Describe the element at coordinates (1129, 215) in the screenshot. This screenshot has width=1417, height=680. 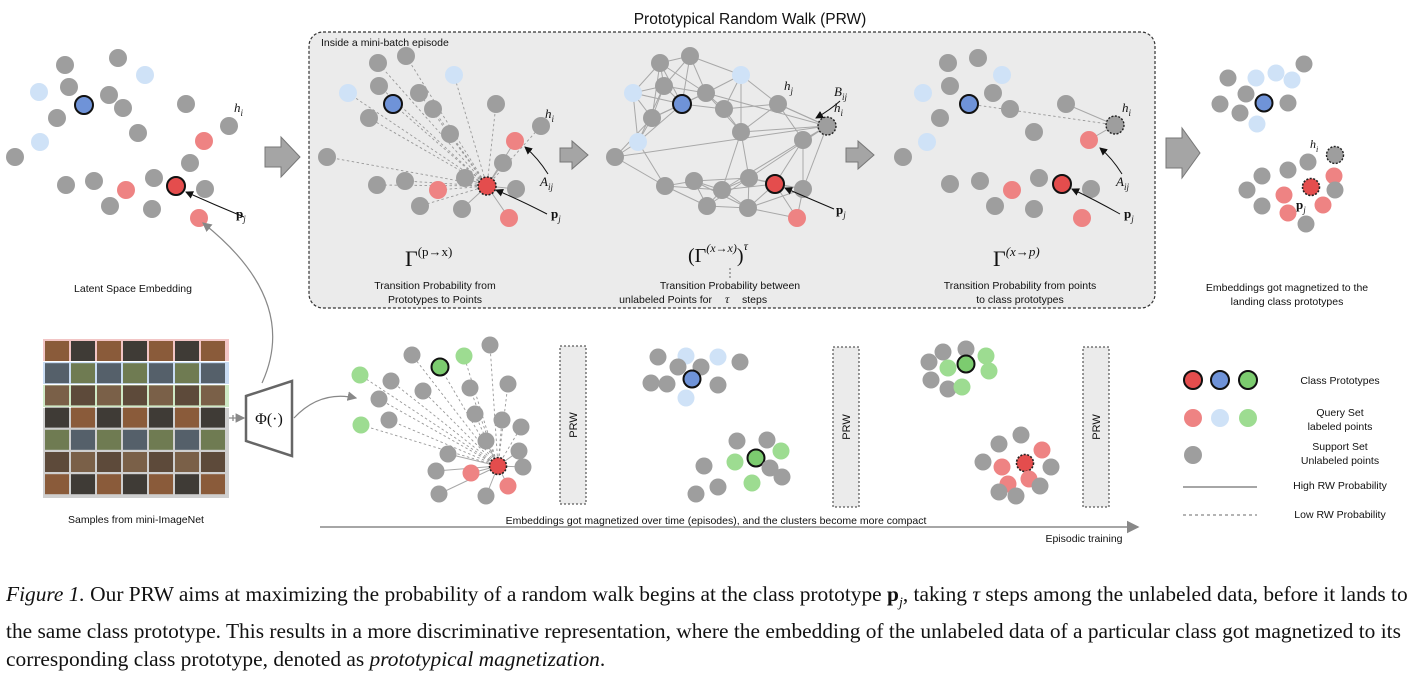
I see `pj-label-4: pj` at that location.